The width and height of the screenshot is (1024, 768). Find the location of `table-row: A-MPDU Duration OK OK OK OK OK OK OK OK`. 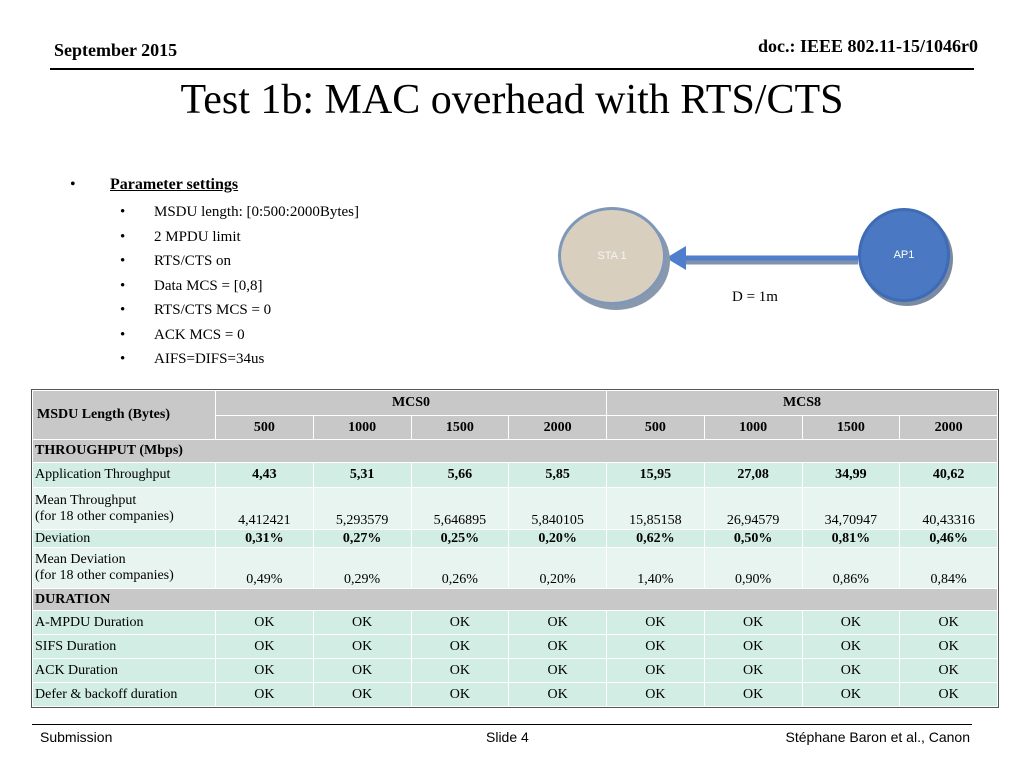

table-row: A-MPDU Duration OK OK OK OK OK OK OK OK is located at coordinates (515, 622).